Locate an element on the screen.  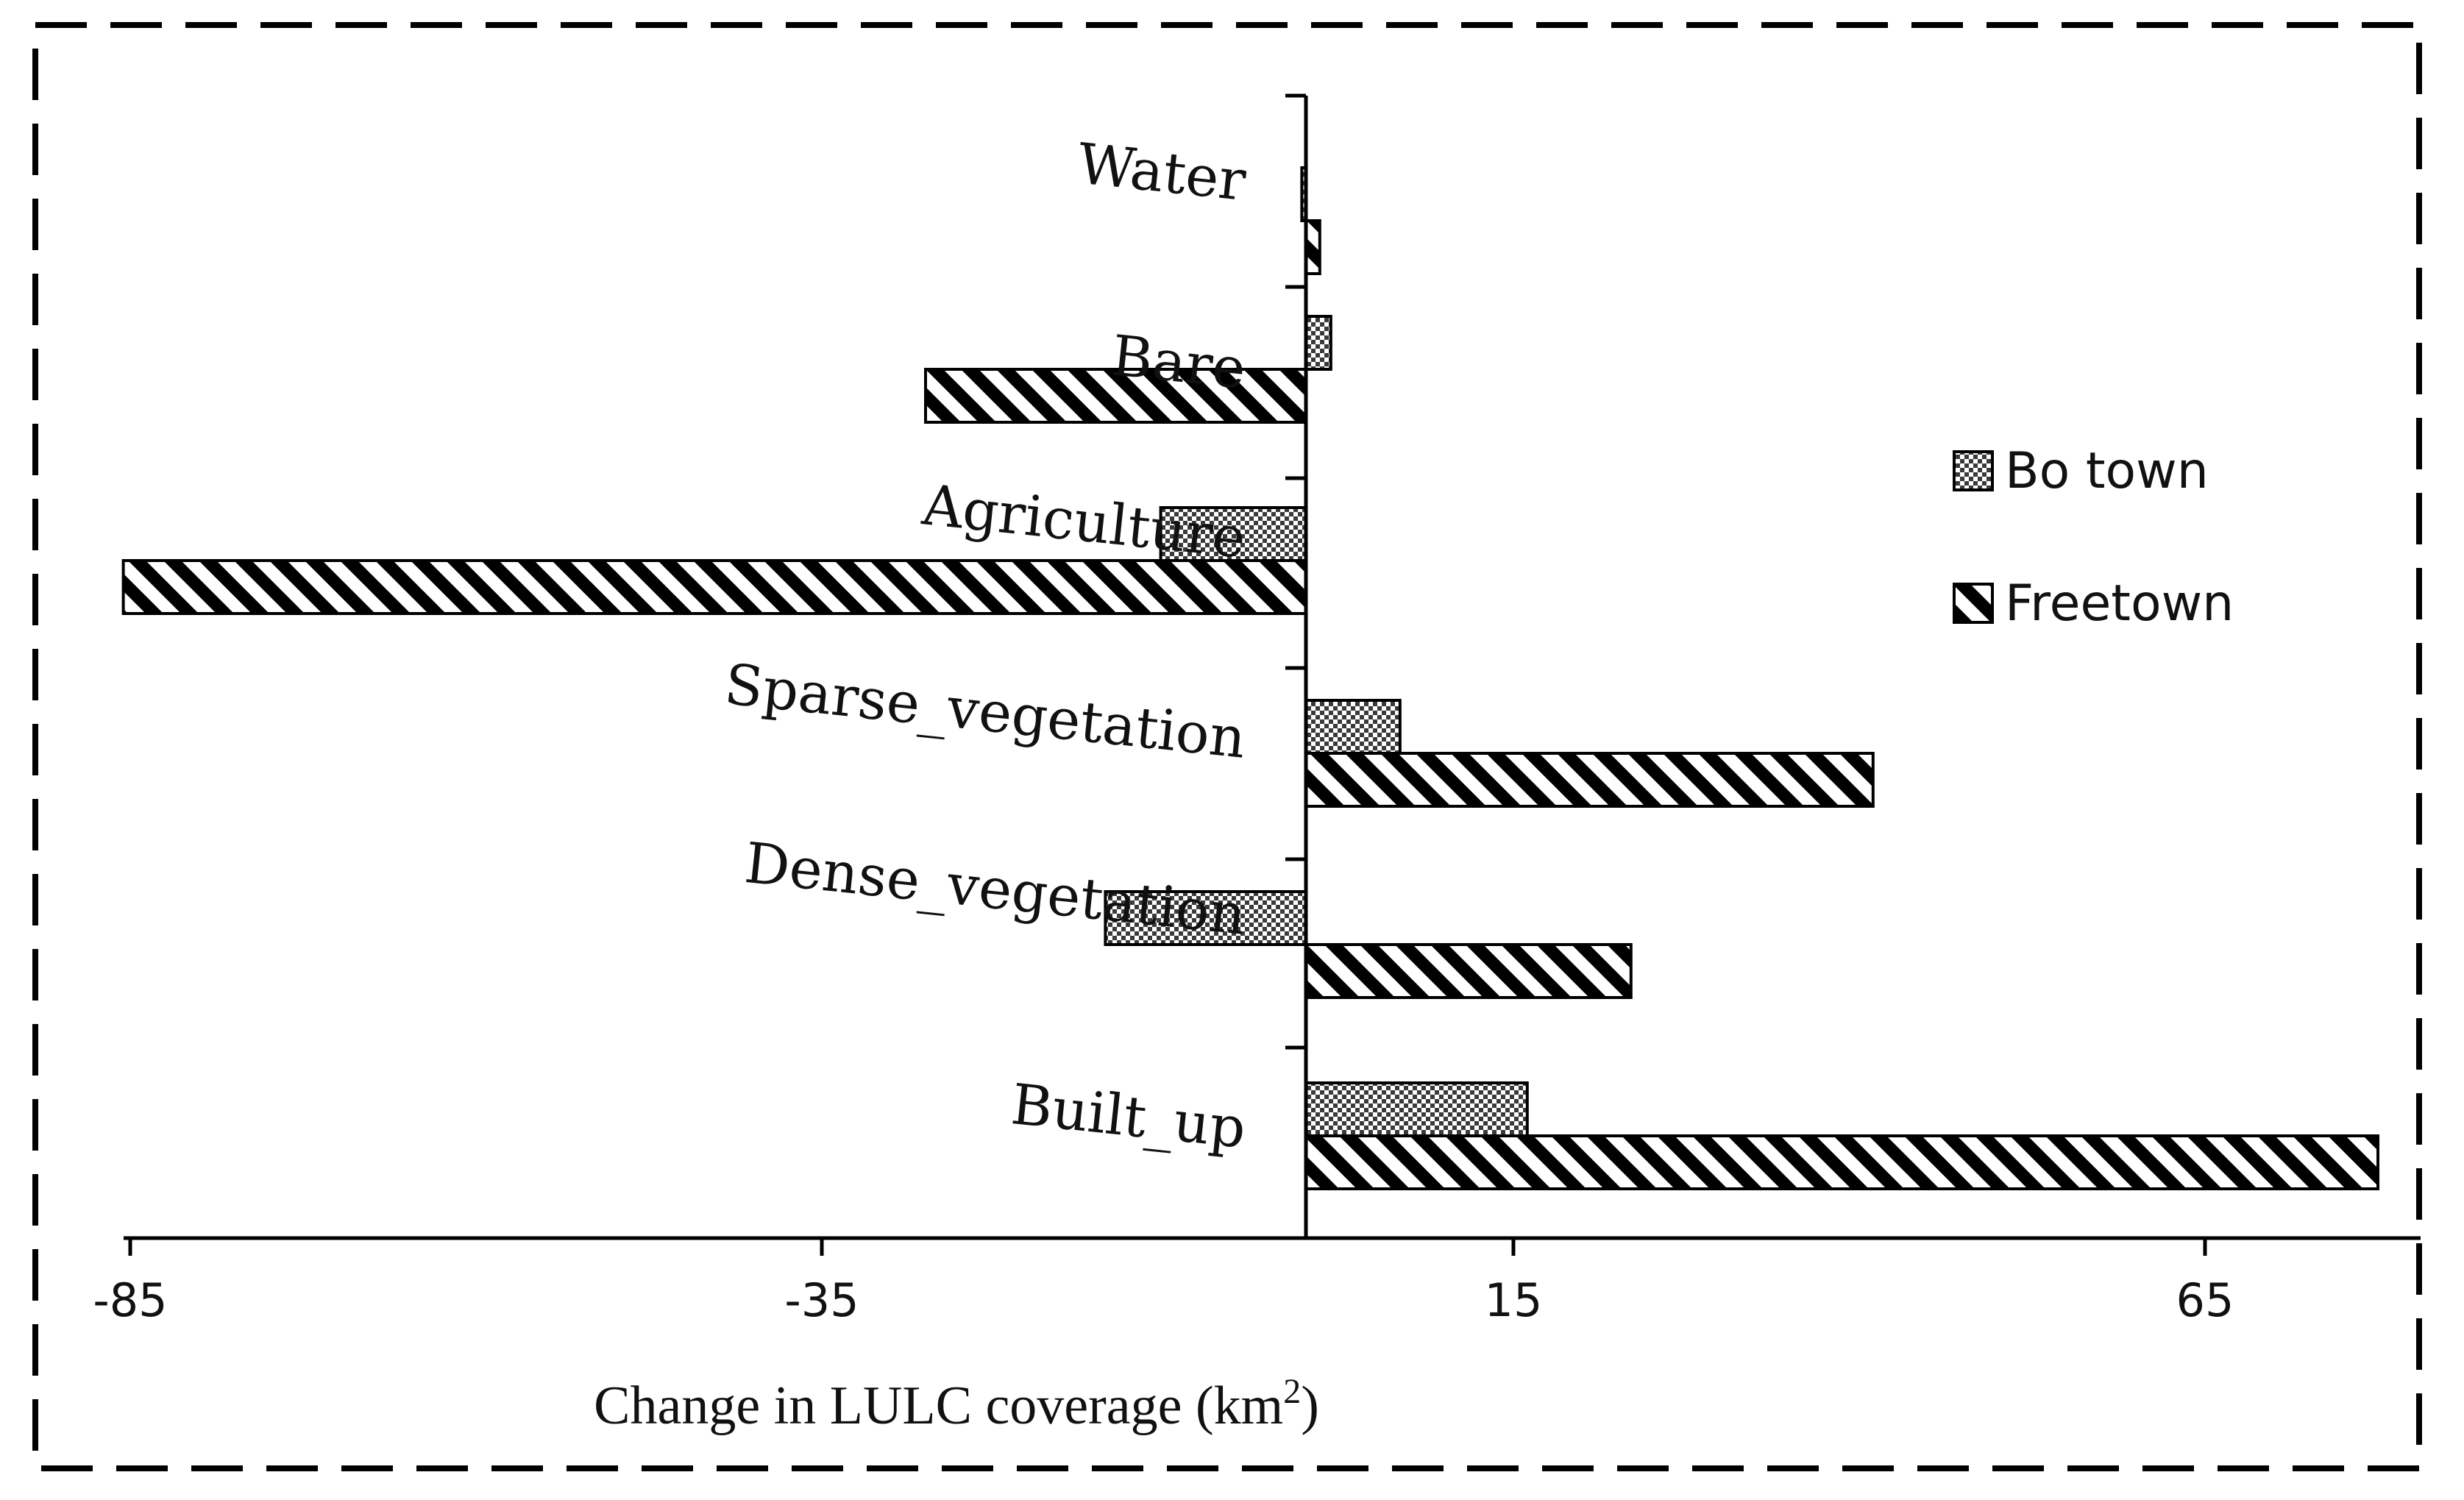
bar-freetown-sparse-vegetation is located at coordinates (1589, 780).